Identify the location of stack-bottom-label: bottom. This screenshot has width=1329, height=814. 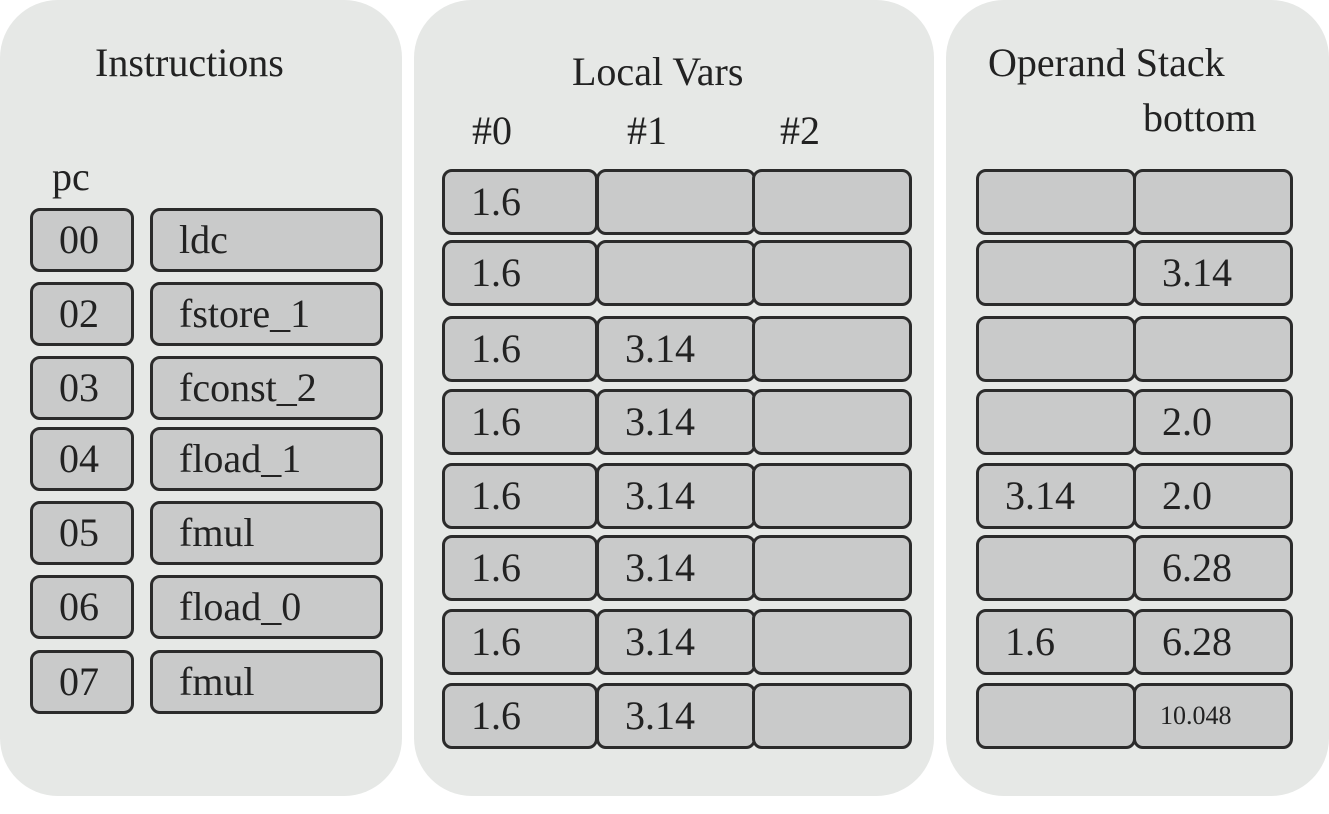
(1200, 117).